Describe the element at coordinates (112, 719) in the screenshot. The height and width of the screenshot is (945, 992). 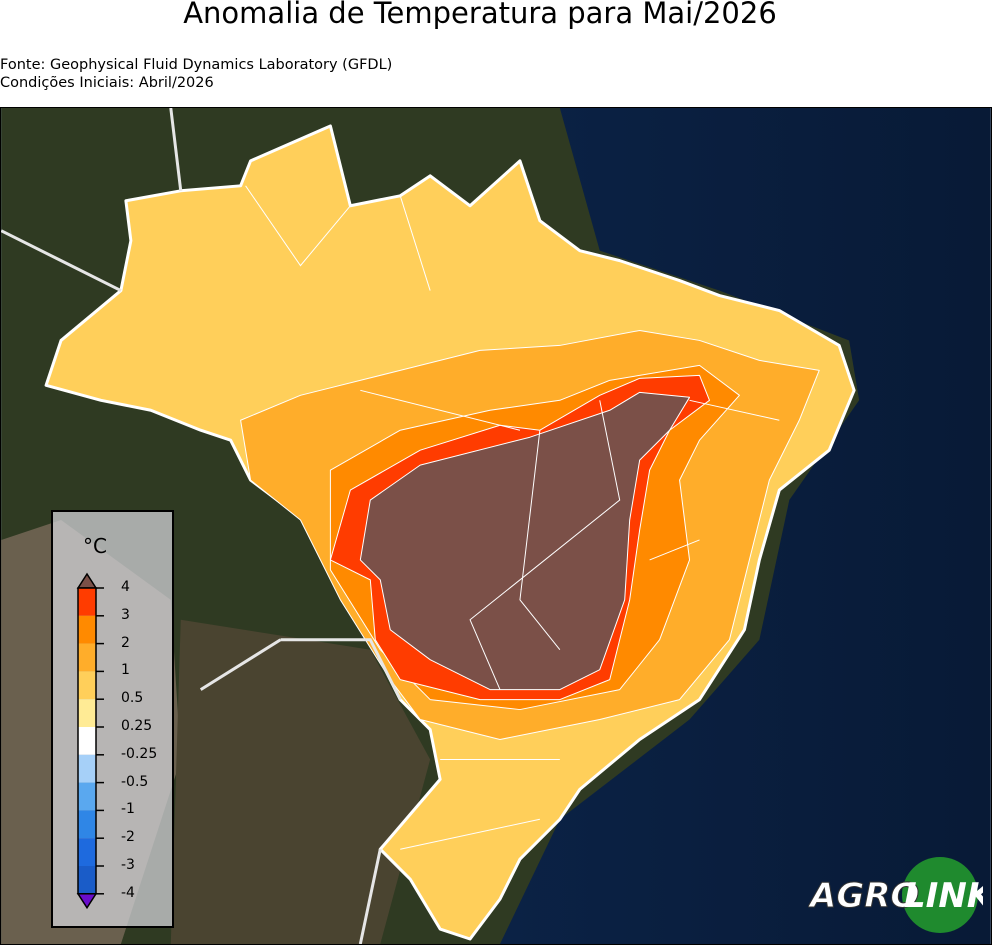
I see `colorbar-legend: °C 4 3 2 1 0.5 0.25 -0.25 -0.5 -1 -2 -3 -4` at that location.